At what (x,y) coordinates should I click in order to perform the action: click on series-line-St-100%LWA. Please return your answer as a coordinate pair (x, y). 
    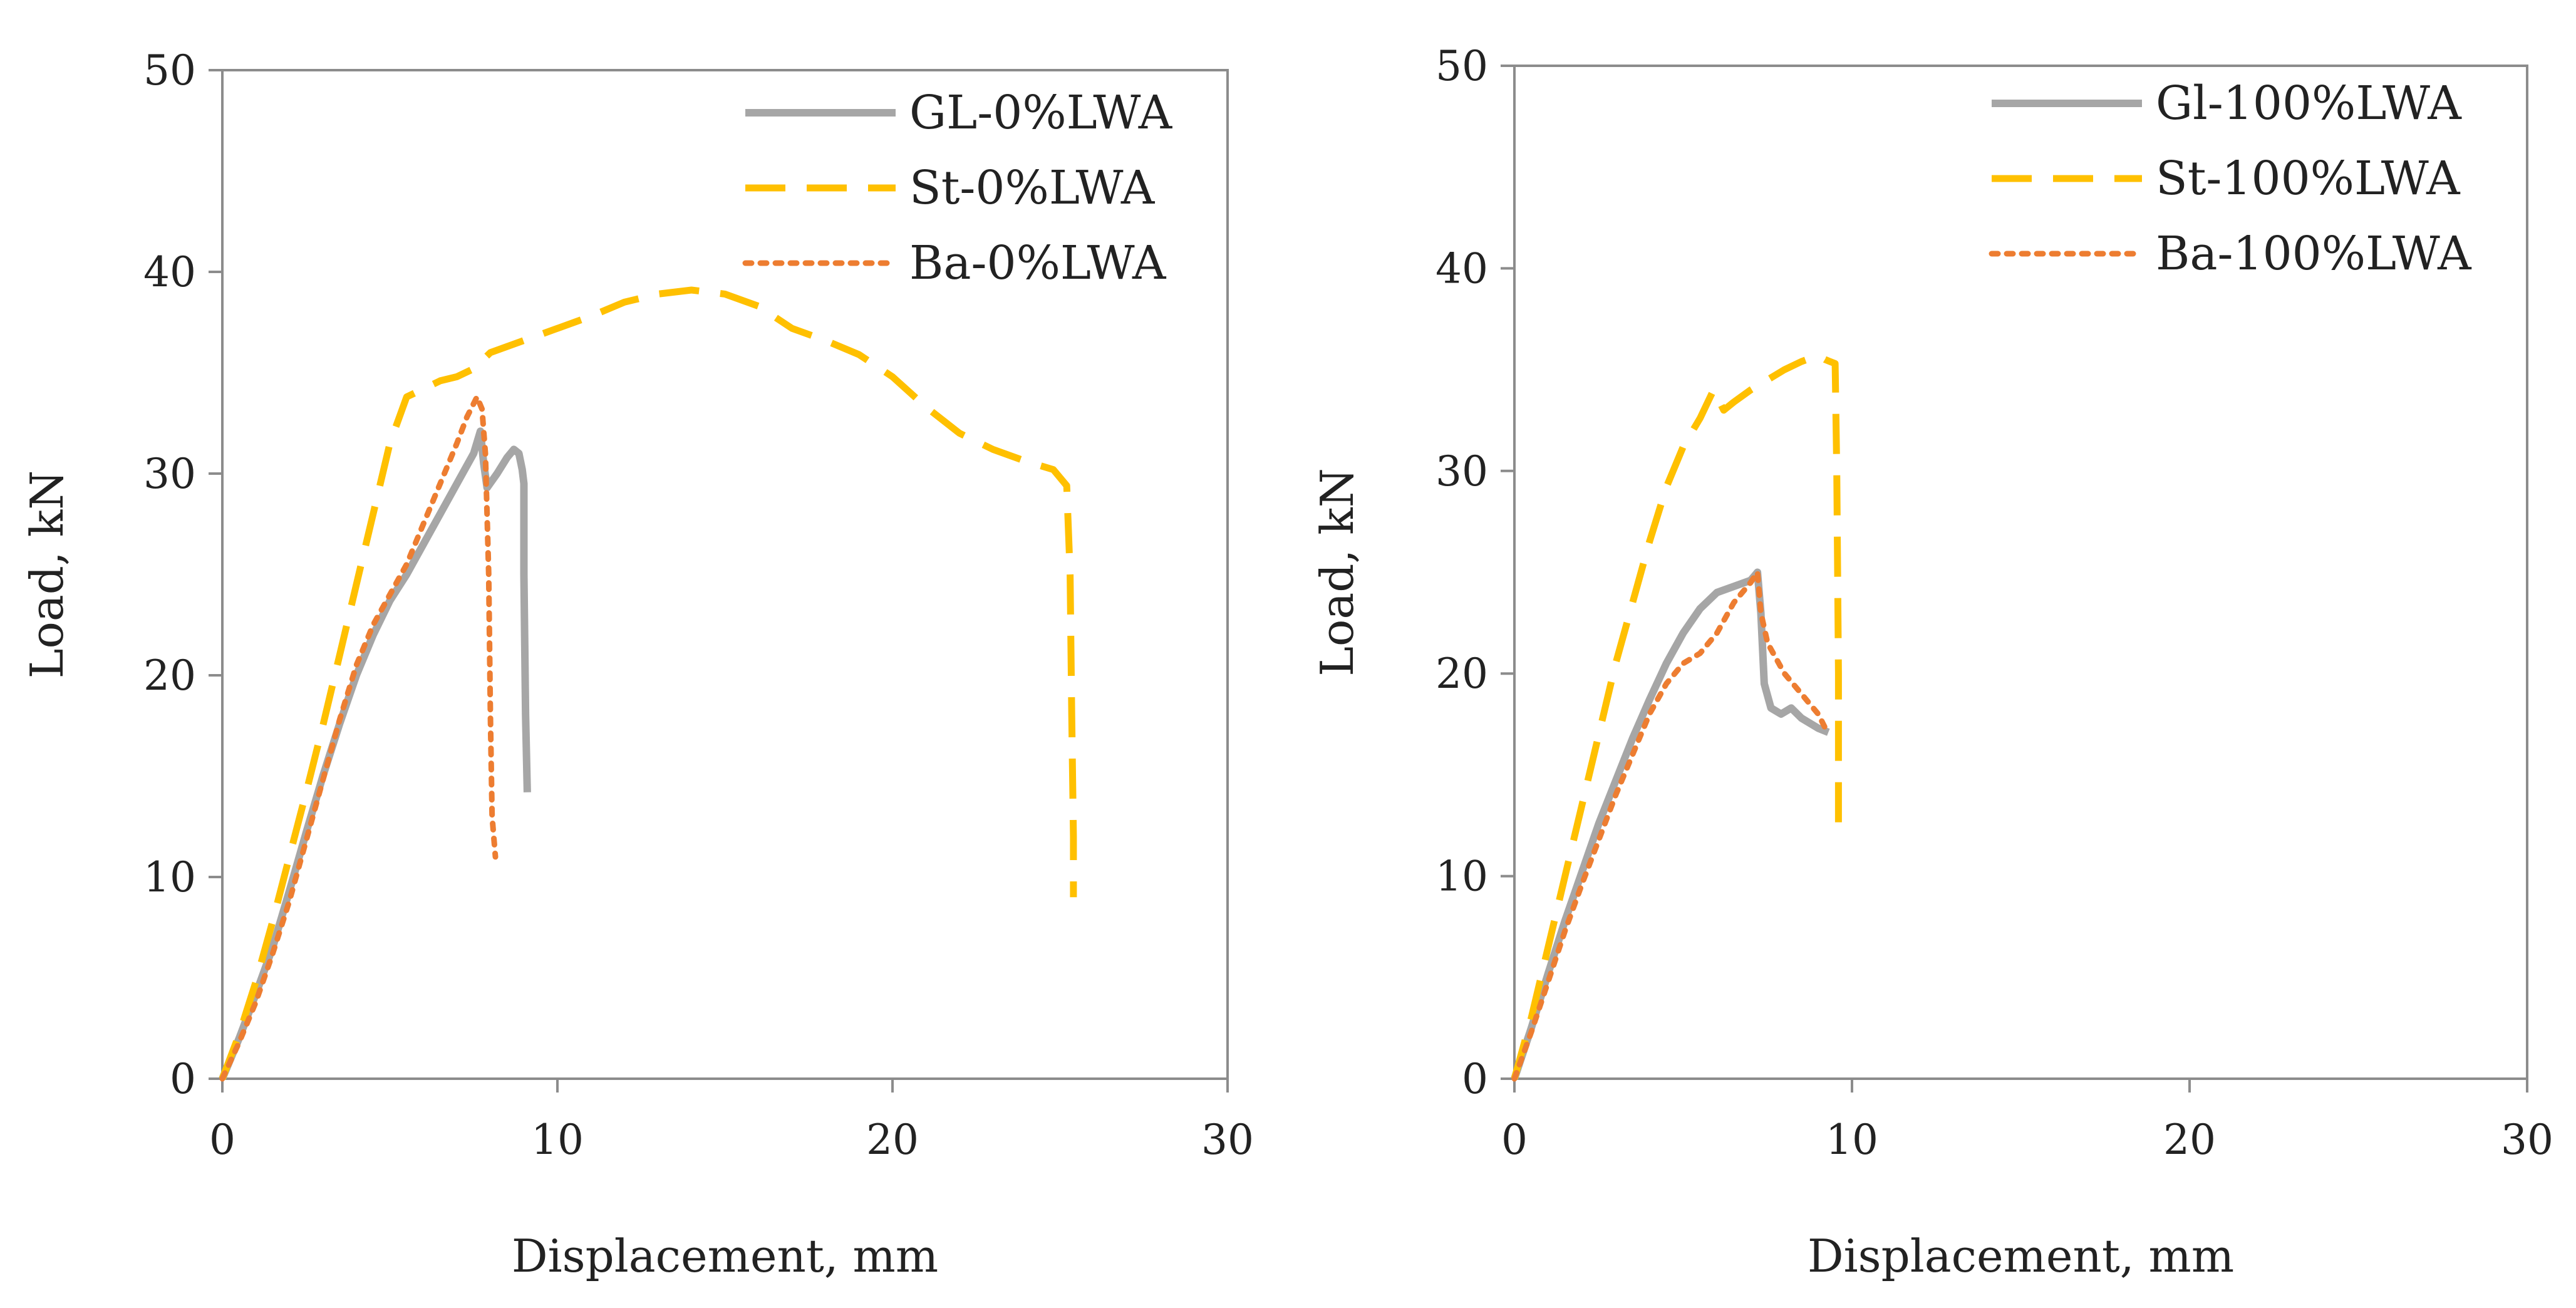
    Looking at the image, I should click on (1676, 716).